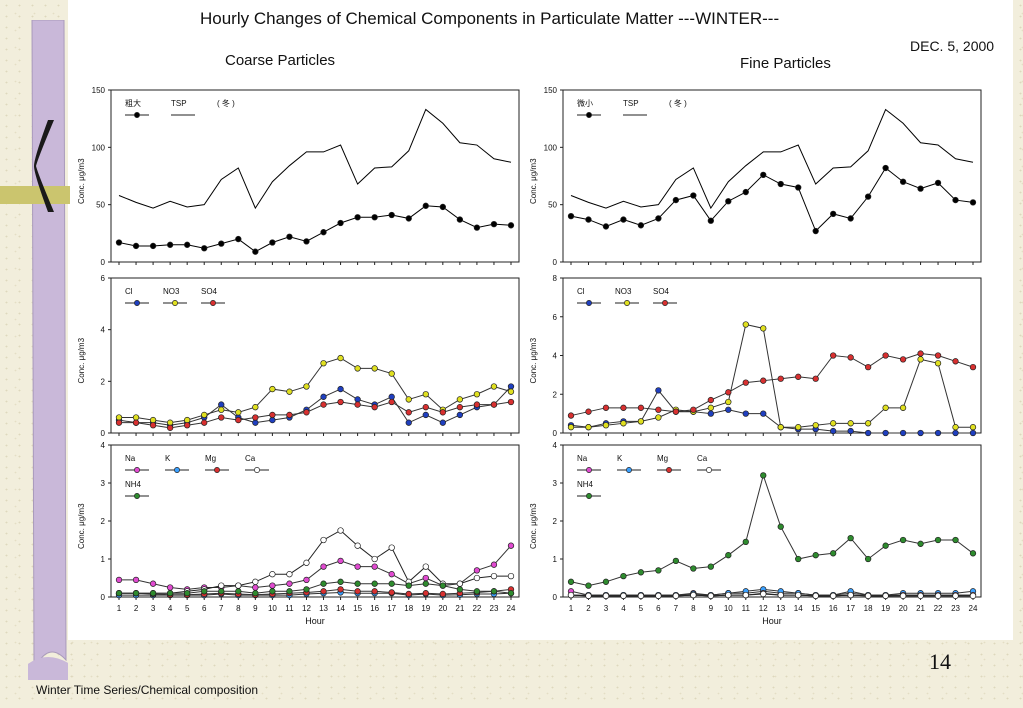  What do you see at coordinates (35, 195) in the screenshot?
I see `accent-bar` at bounding box center [35, 195].